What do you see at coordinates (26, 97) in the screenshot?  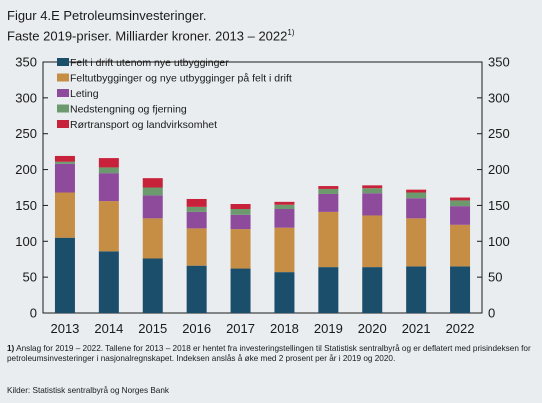 I see `y-tick-label-left: 300` at bounding box center [26, 97].